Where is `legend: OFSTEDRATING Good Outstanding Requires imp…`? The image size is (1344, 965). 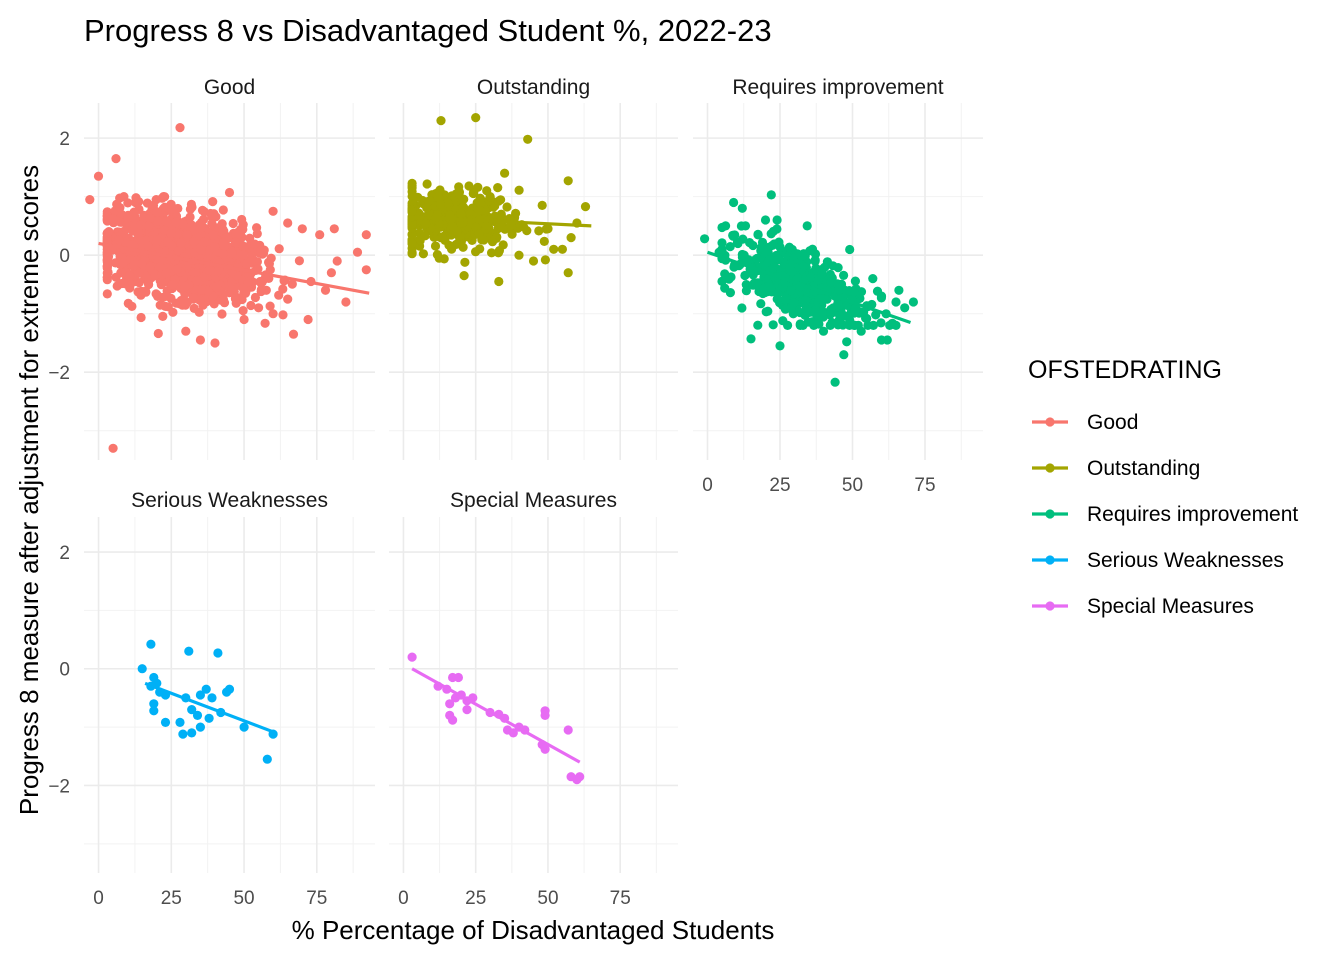
legend: OFSTEDRATING Good Outstanding Requires imp… is located at coordinates (1163, 487).